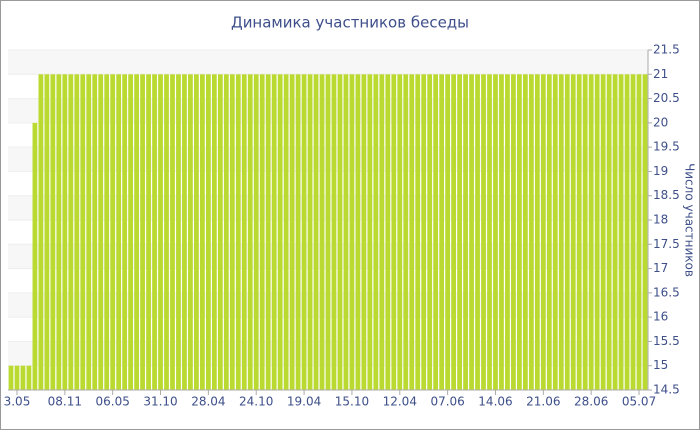 The image size is (700, 430). I want to click on y-tick-label: 17.5, so click(666, 244).